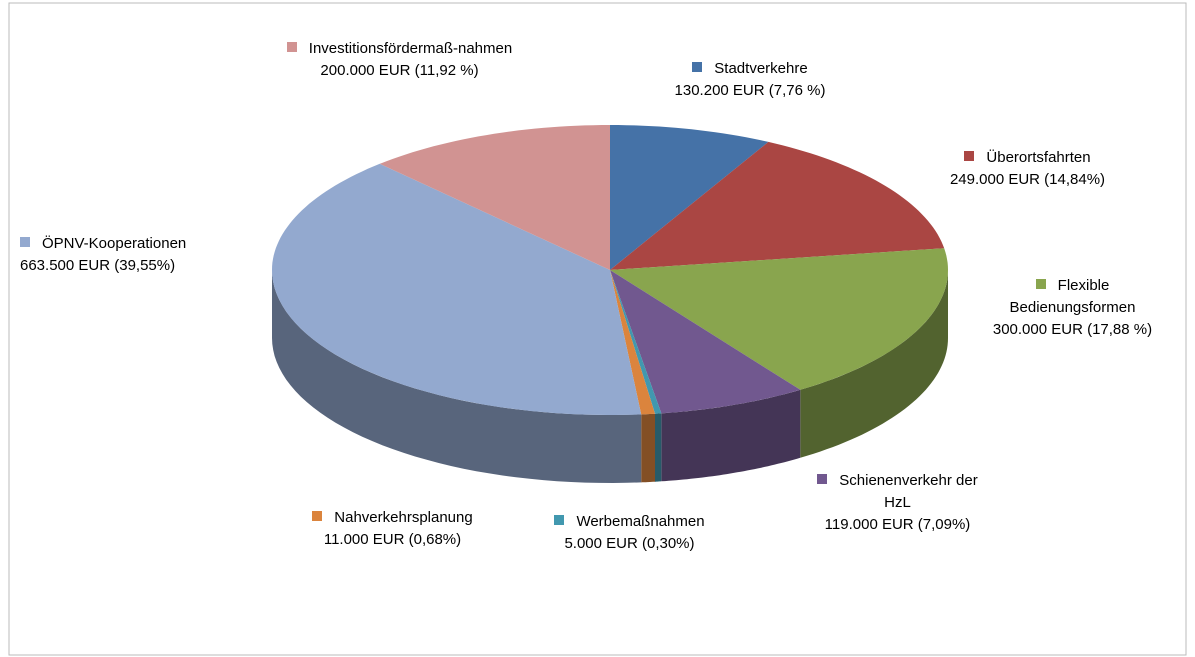  I want to click on label-head: Überortsfahrten, so click(1027, 158).